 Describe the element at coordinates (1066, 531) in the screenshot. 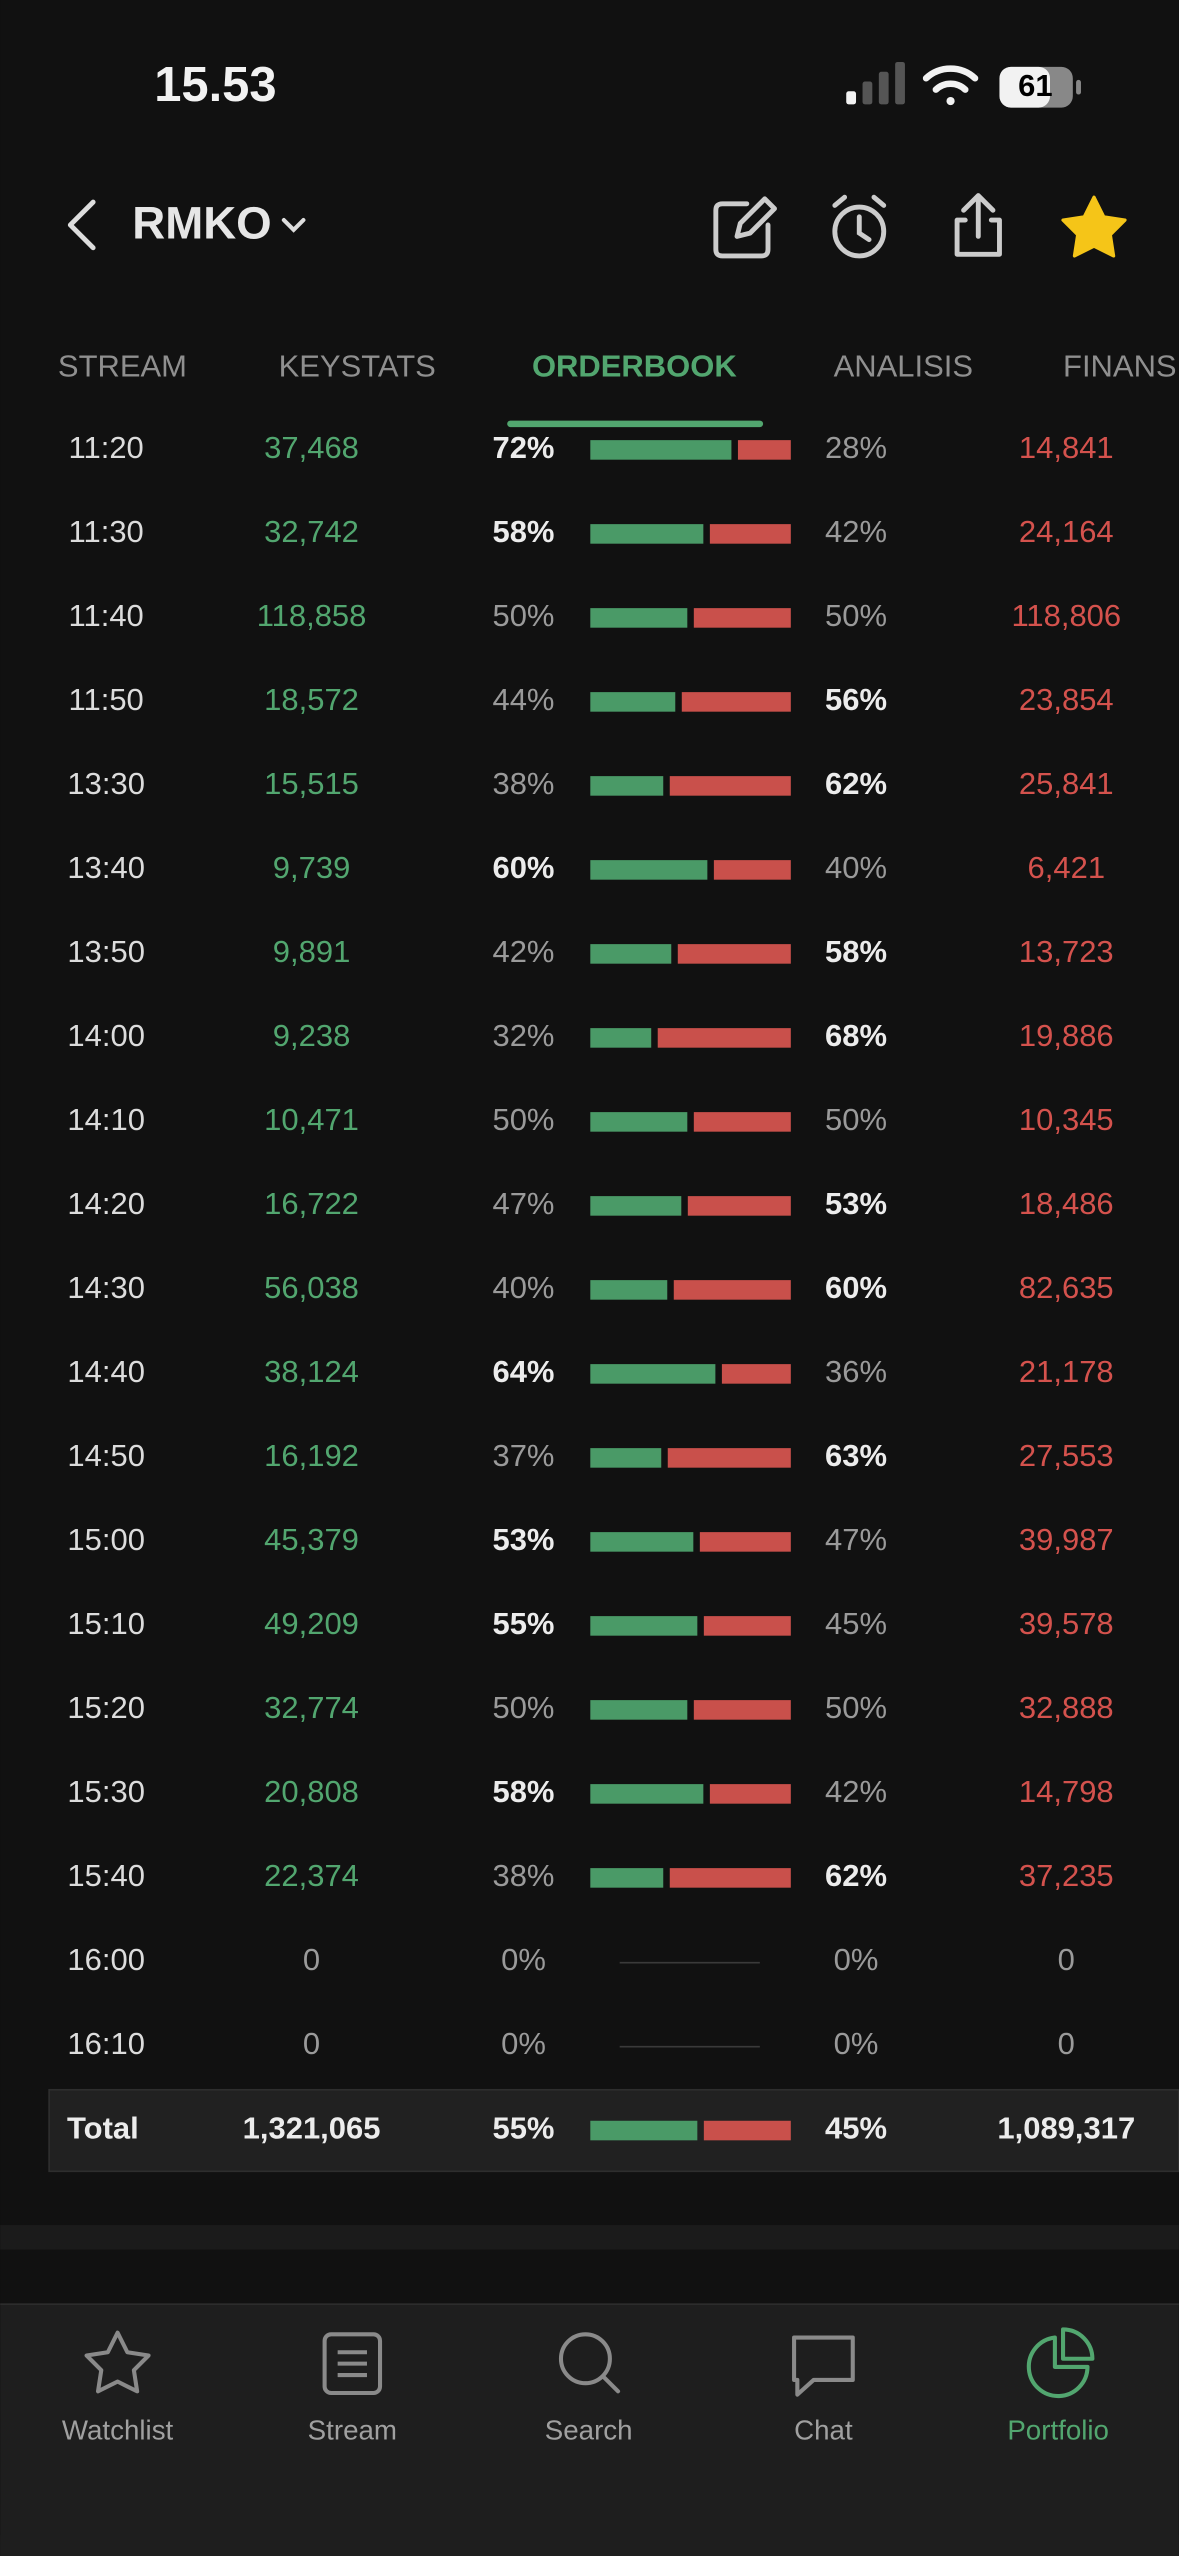

I see `sell-volume: 24,164` at that location.